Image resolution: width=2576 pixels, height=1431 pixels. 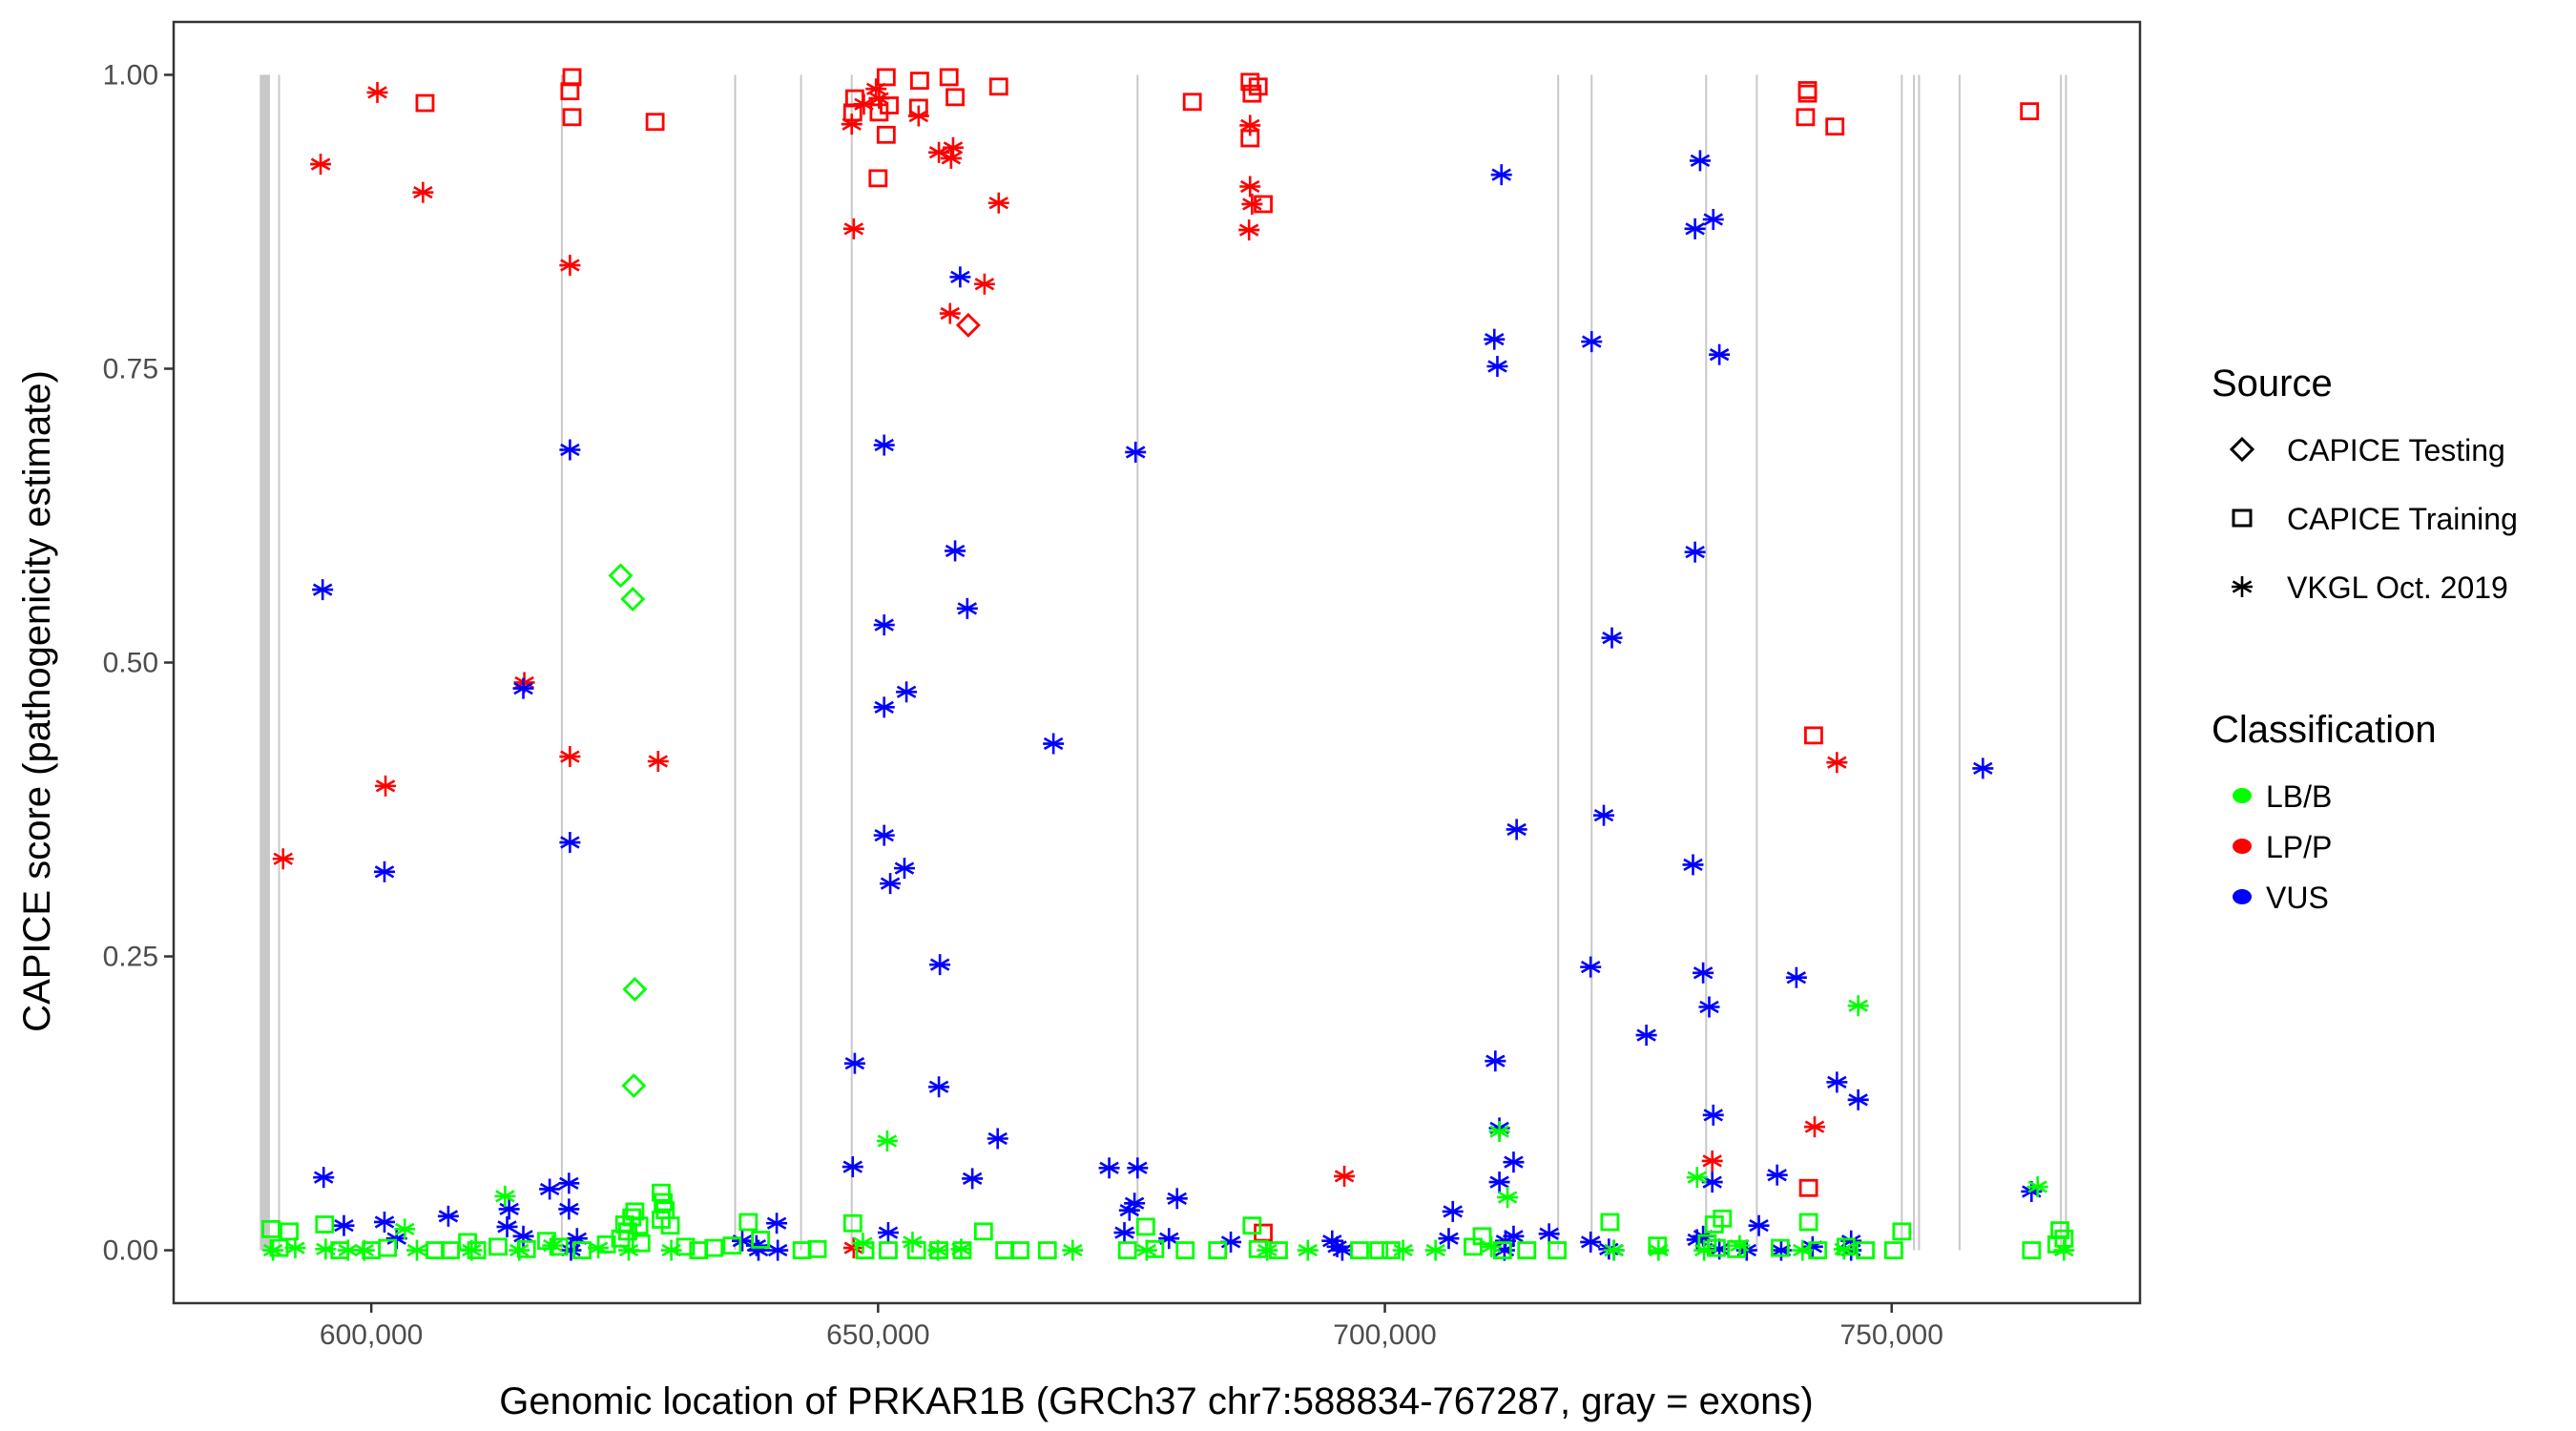 What do you see at coordinates (2299, 847) in the screenshot?
I see `legend-label: LP/P` at bounding box center [2299, 847].